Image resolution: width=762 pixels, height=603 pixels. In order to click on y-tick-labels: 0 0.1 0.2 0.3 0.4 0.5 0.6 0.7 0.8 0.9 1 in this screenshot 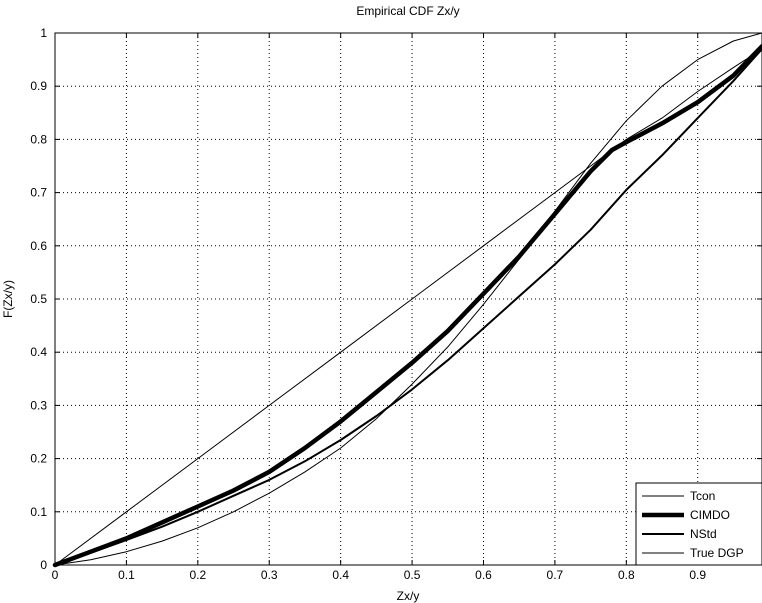, I will do `click(38, 299)`.